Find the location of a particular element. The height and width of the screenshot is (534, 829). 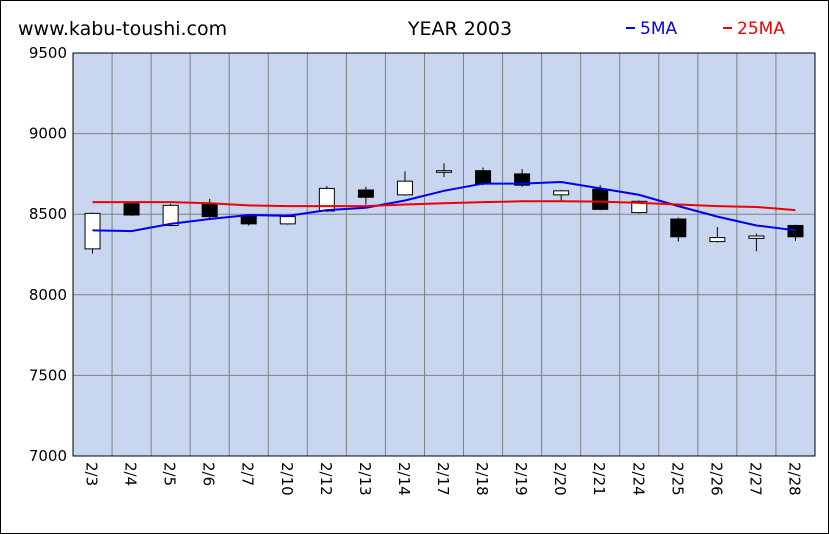

candles is located at coordinates (444, 208).